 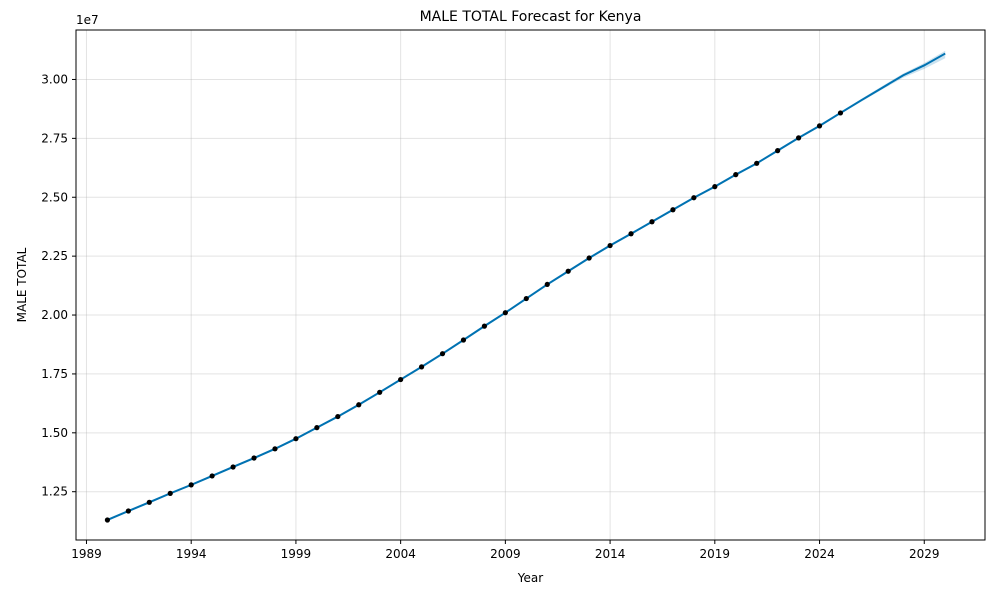 What do you see at coordinates (22, 284) in the screenshot?
I see `y-axis-label: MALE TOTAL` at bounding box center [22, 284].